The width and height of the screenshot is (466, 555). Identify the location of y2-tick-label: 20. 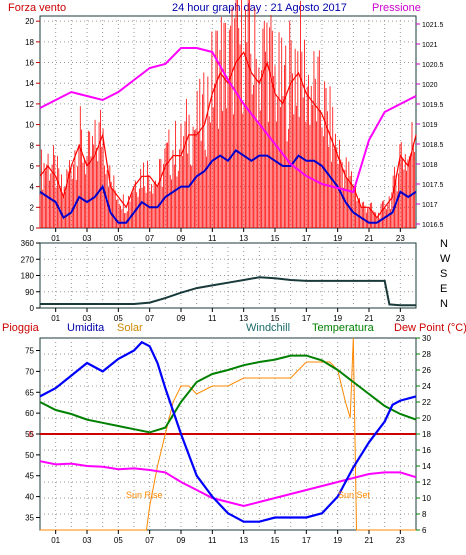
(426, 418).